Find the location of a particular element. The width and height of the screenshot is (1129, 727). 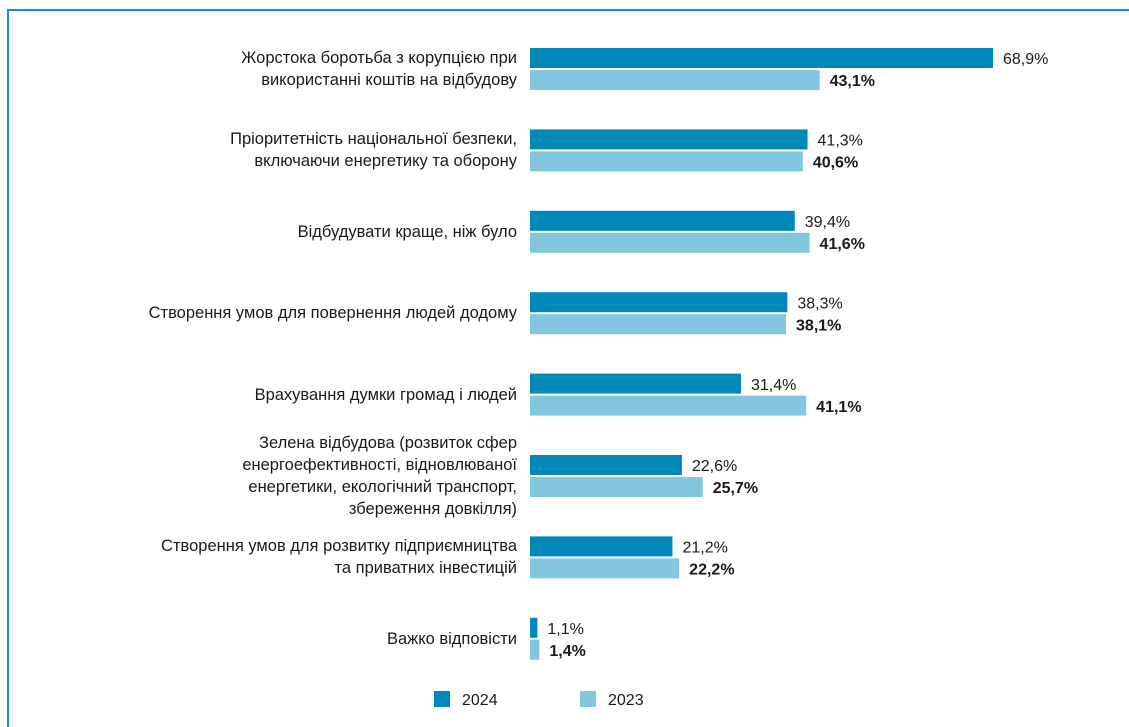

value-label: 41,6% is located at coordinates (842, 244).